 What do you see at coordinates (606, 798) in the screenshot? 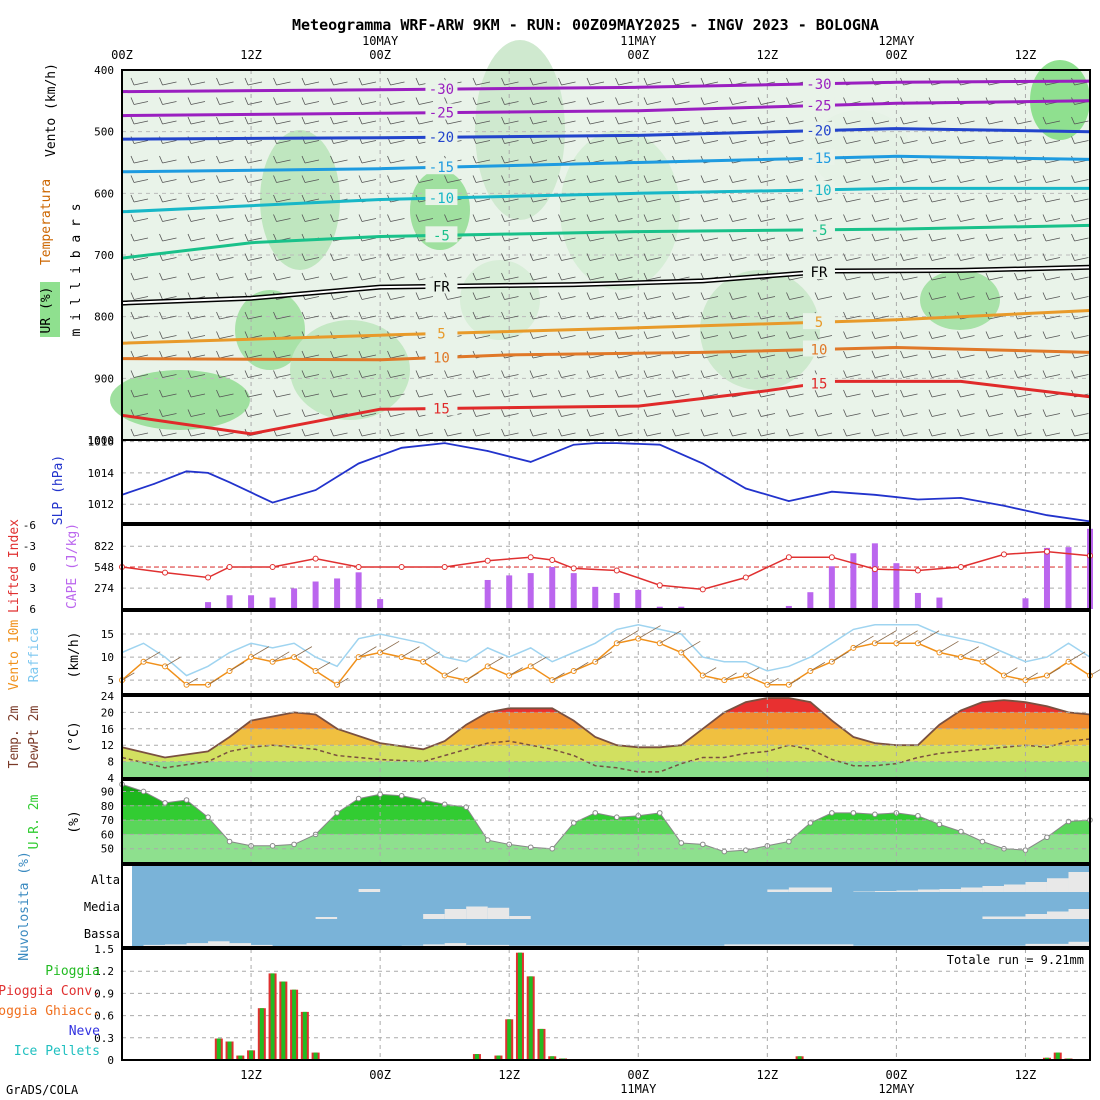
I see `humidity-band` at bounding box center [606, 798].